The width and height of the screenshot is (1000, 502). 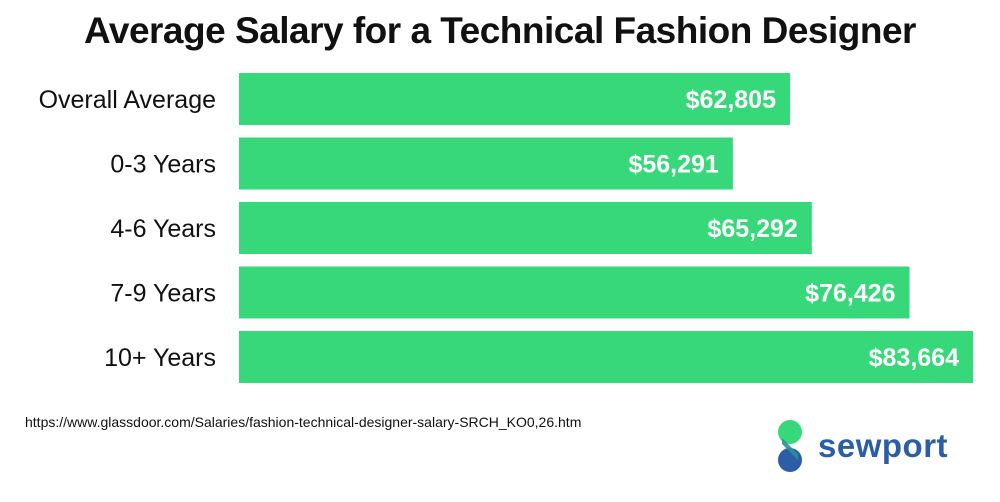 I want to click on category-label-2: 4-6 Years, so click(x=163, y=229).